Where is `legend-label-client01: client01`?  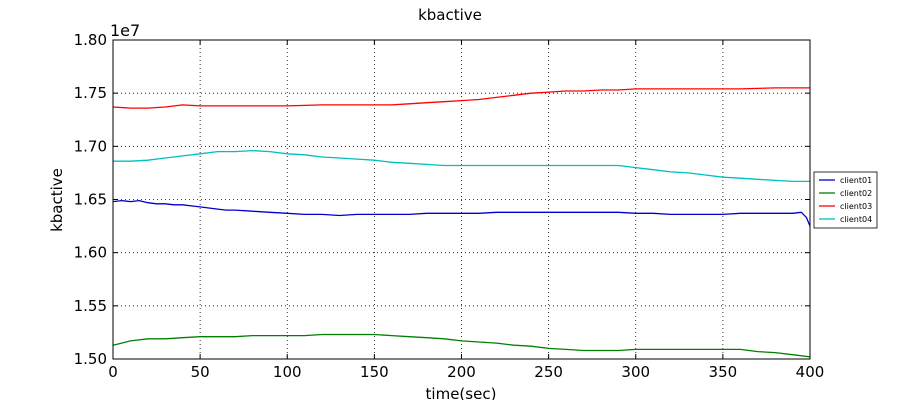 legend-label-client01: client01 is located at coordinates (856, 180).